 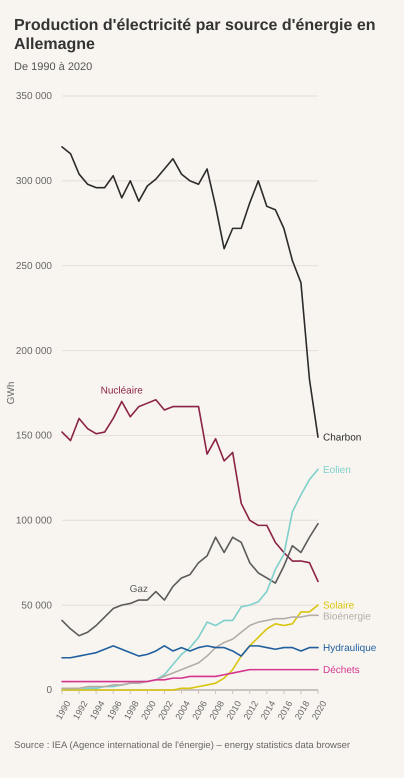 What do you see at coordinates (341, 670) in the screenshot?
I see `series-label: Déchets` at bounding box center [341, 670].